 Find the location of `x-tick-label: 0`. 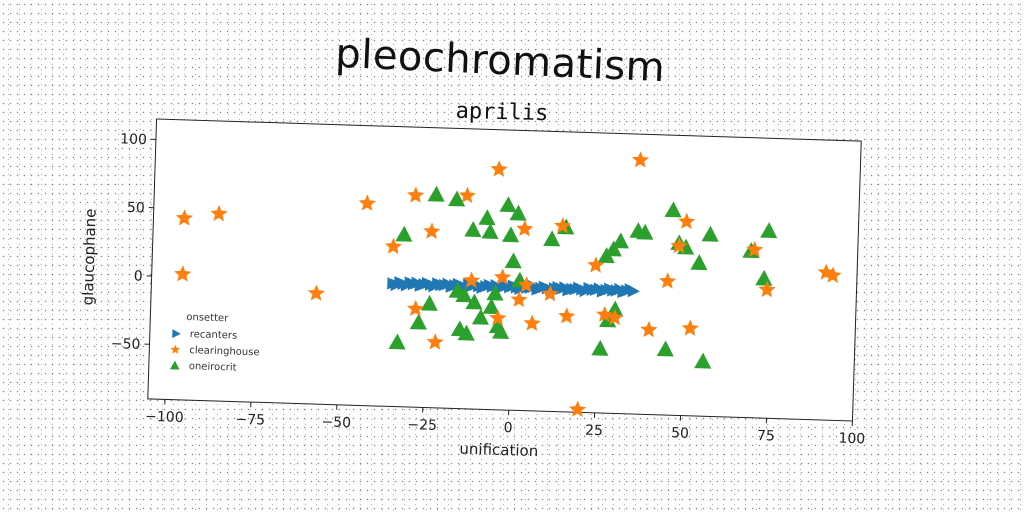

x-tick-label: 0 is located at coordinates (507, 428).